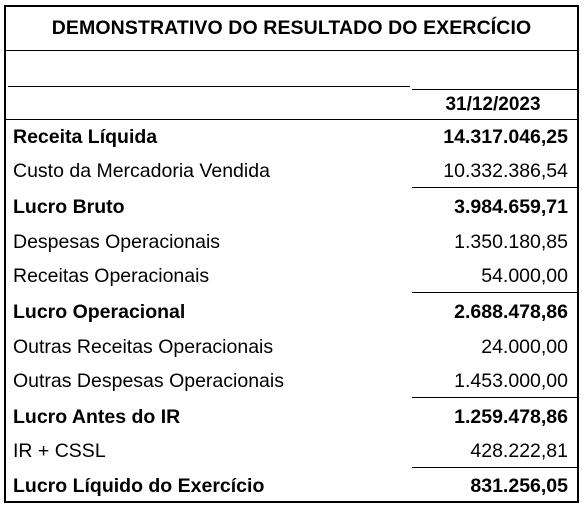  I want to click on row-label: Lucro Líquido do Exercício, so click(139, 486).